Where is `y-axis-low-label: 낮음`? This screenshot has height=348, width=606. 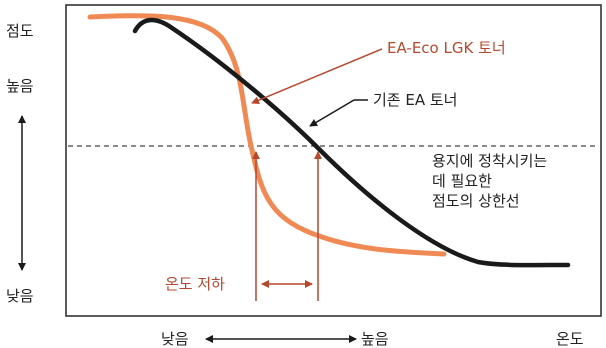
y-axis-low-label: 낮음 is located at coordinates (20, 296).